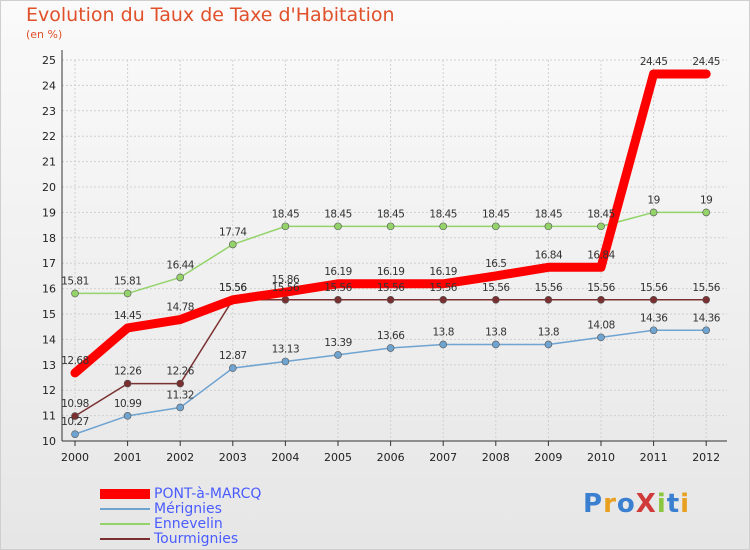  What do you see at coordinates (49, 212) in the screenshot?
I see `y-tick-label: 19` at bounding box center [49, 212].